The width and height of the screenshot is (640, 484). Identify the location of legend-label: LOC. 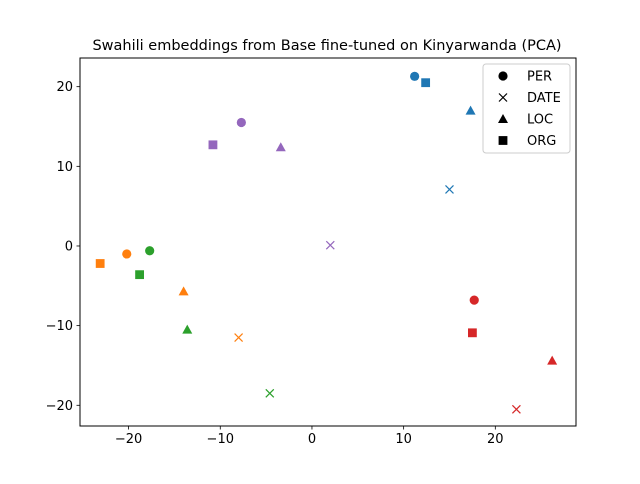
(540, 120).